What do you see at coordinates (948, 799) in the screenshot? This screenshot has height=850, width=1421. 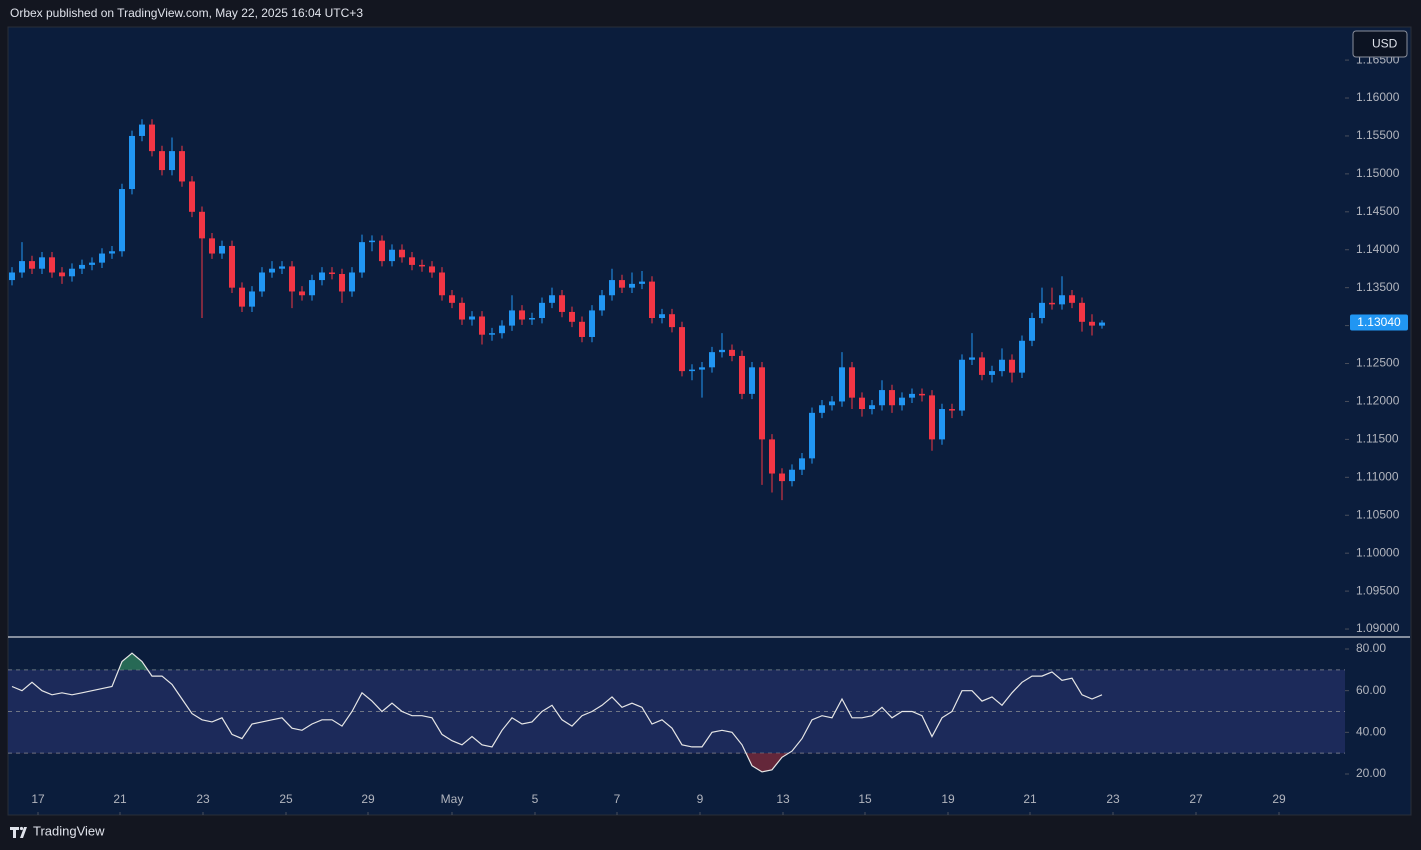 I see `x-tick-label: 19` at bounding box center [948, 799].